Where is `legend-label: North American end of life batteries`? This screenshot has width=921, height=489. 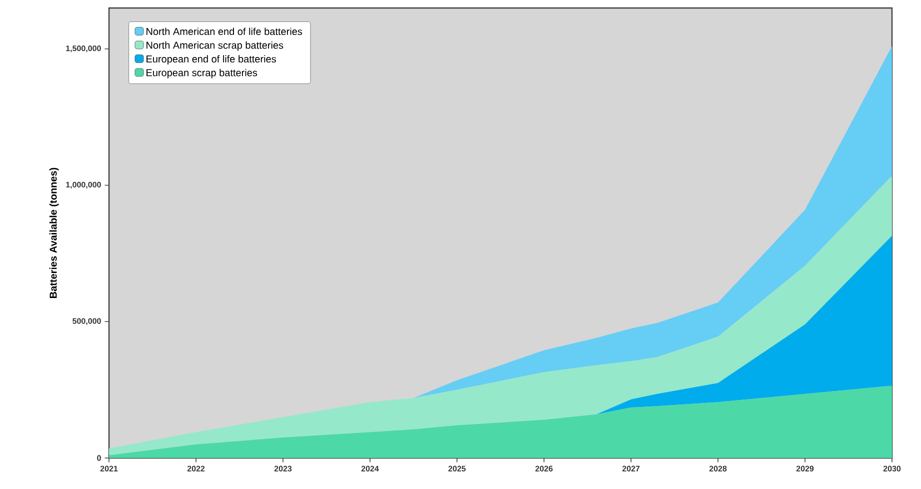
legend-label: North American end of life batteries is located at coordinates (224, 32).